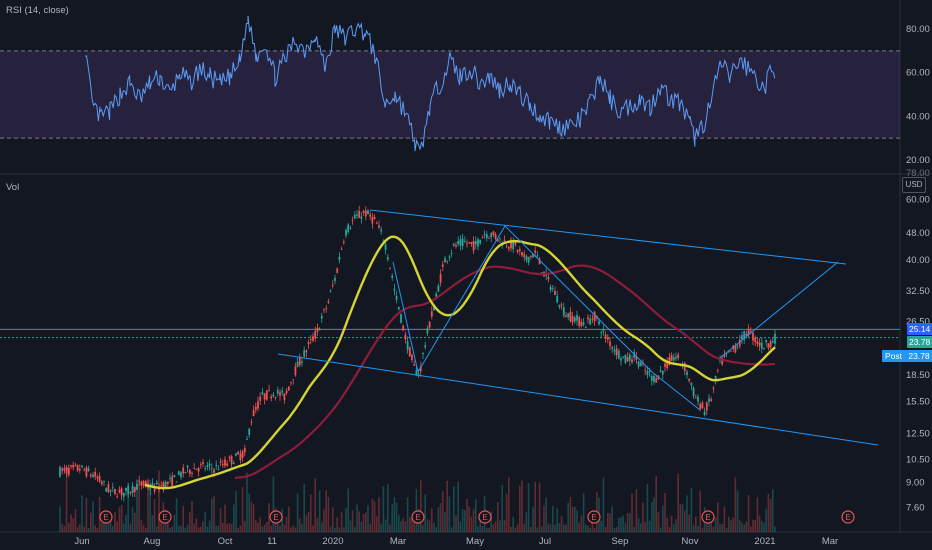 The height and width of the screenshot is (550, 932). I want to click on volume-label: Vol, so click(13, 187).